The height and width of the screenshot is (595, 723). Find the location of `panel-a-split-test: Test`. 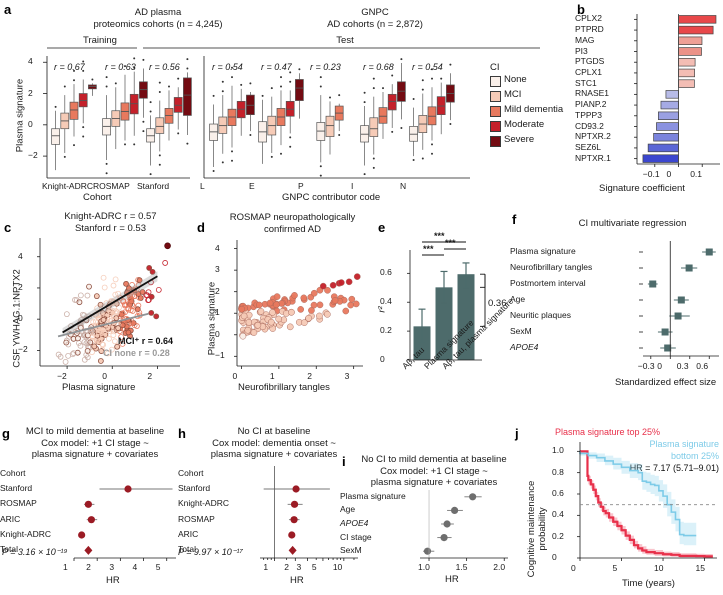

panel-a-split-test: Test is located at coordinates (345, 40).